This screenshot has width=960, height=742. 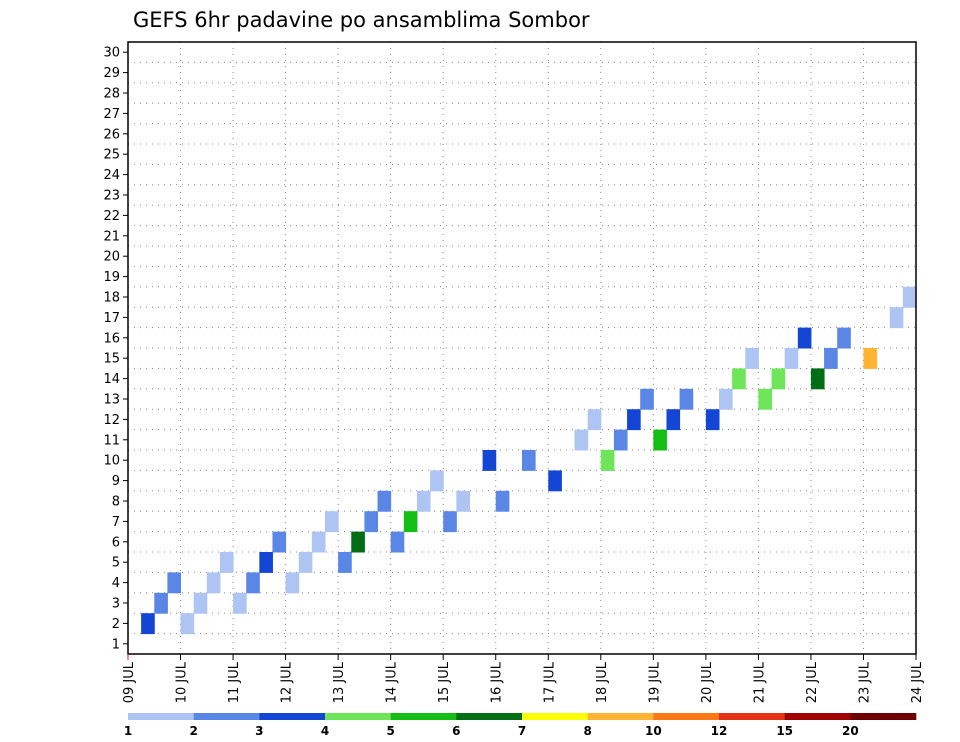 What do you see at coordinates (111, 73) in the screenshot?
I see `y-tick-label: 29` at bounding box center [111, 73].